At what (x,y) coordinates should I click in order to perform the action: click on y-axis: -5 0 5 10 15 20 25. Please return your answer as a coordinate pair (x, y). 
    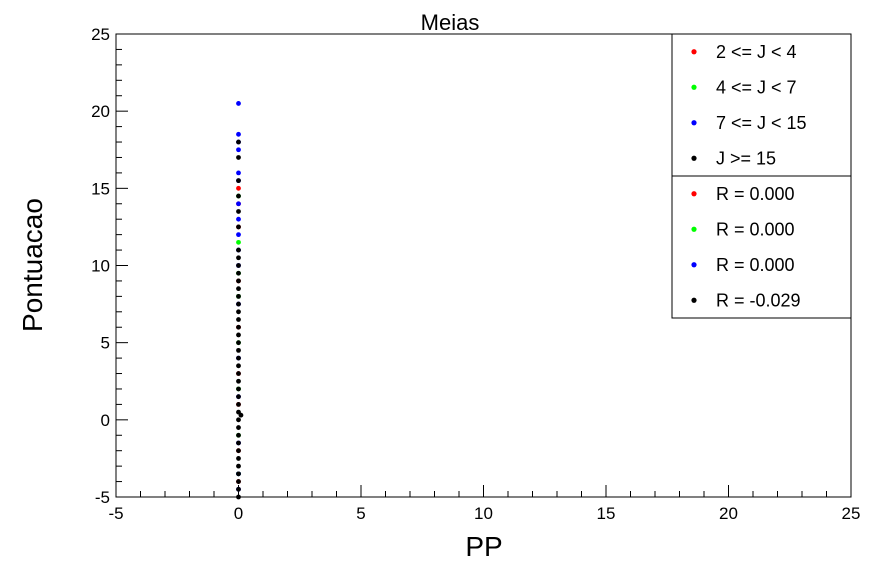
    Looking at the image, I should click on (109, 266).